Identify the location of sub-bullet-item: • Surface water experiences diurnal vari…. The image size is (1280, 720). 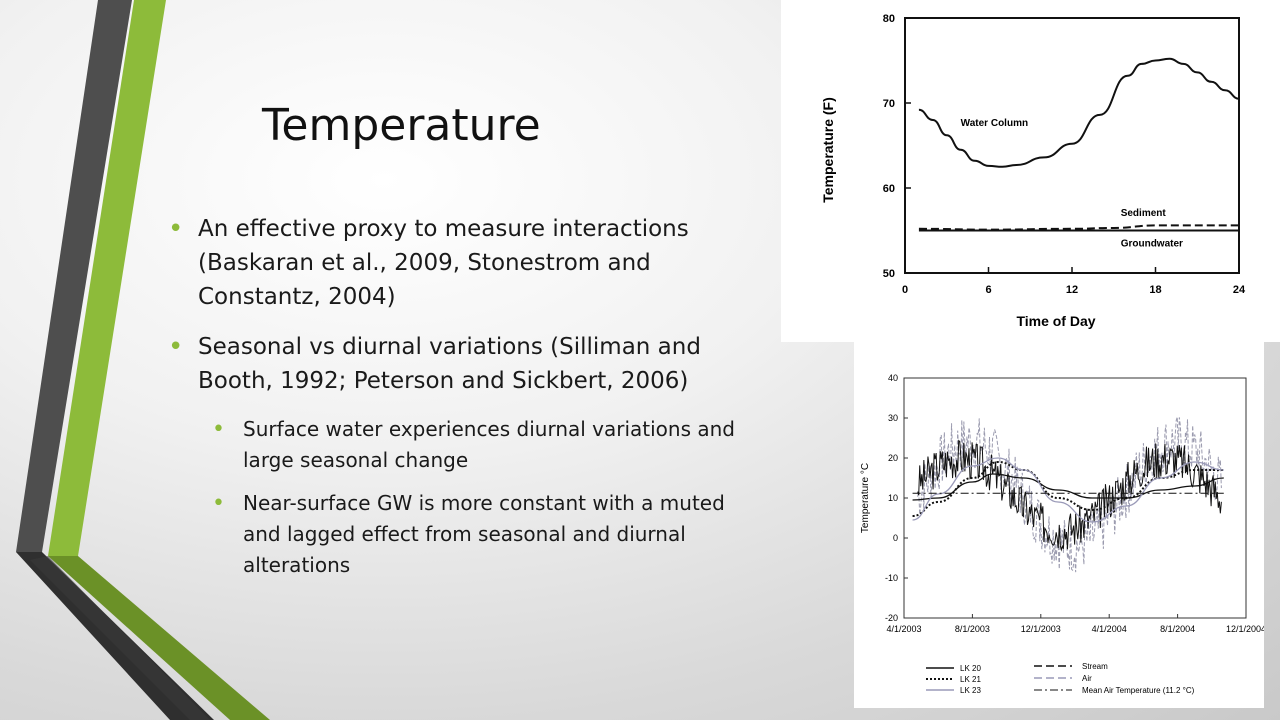
(473, 445).